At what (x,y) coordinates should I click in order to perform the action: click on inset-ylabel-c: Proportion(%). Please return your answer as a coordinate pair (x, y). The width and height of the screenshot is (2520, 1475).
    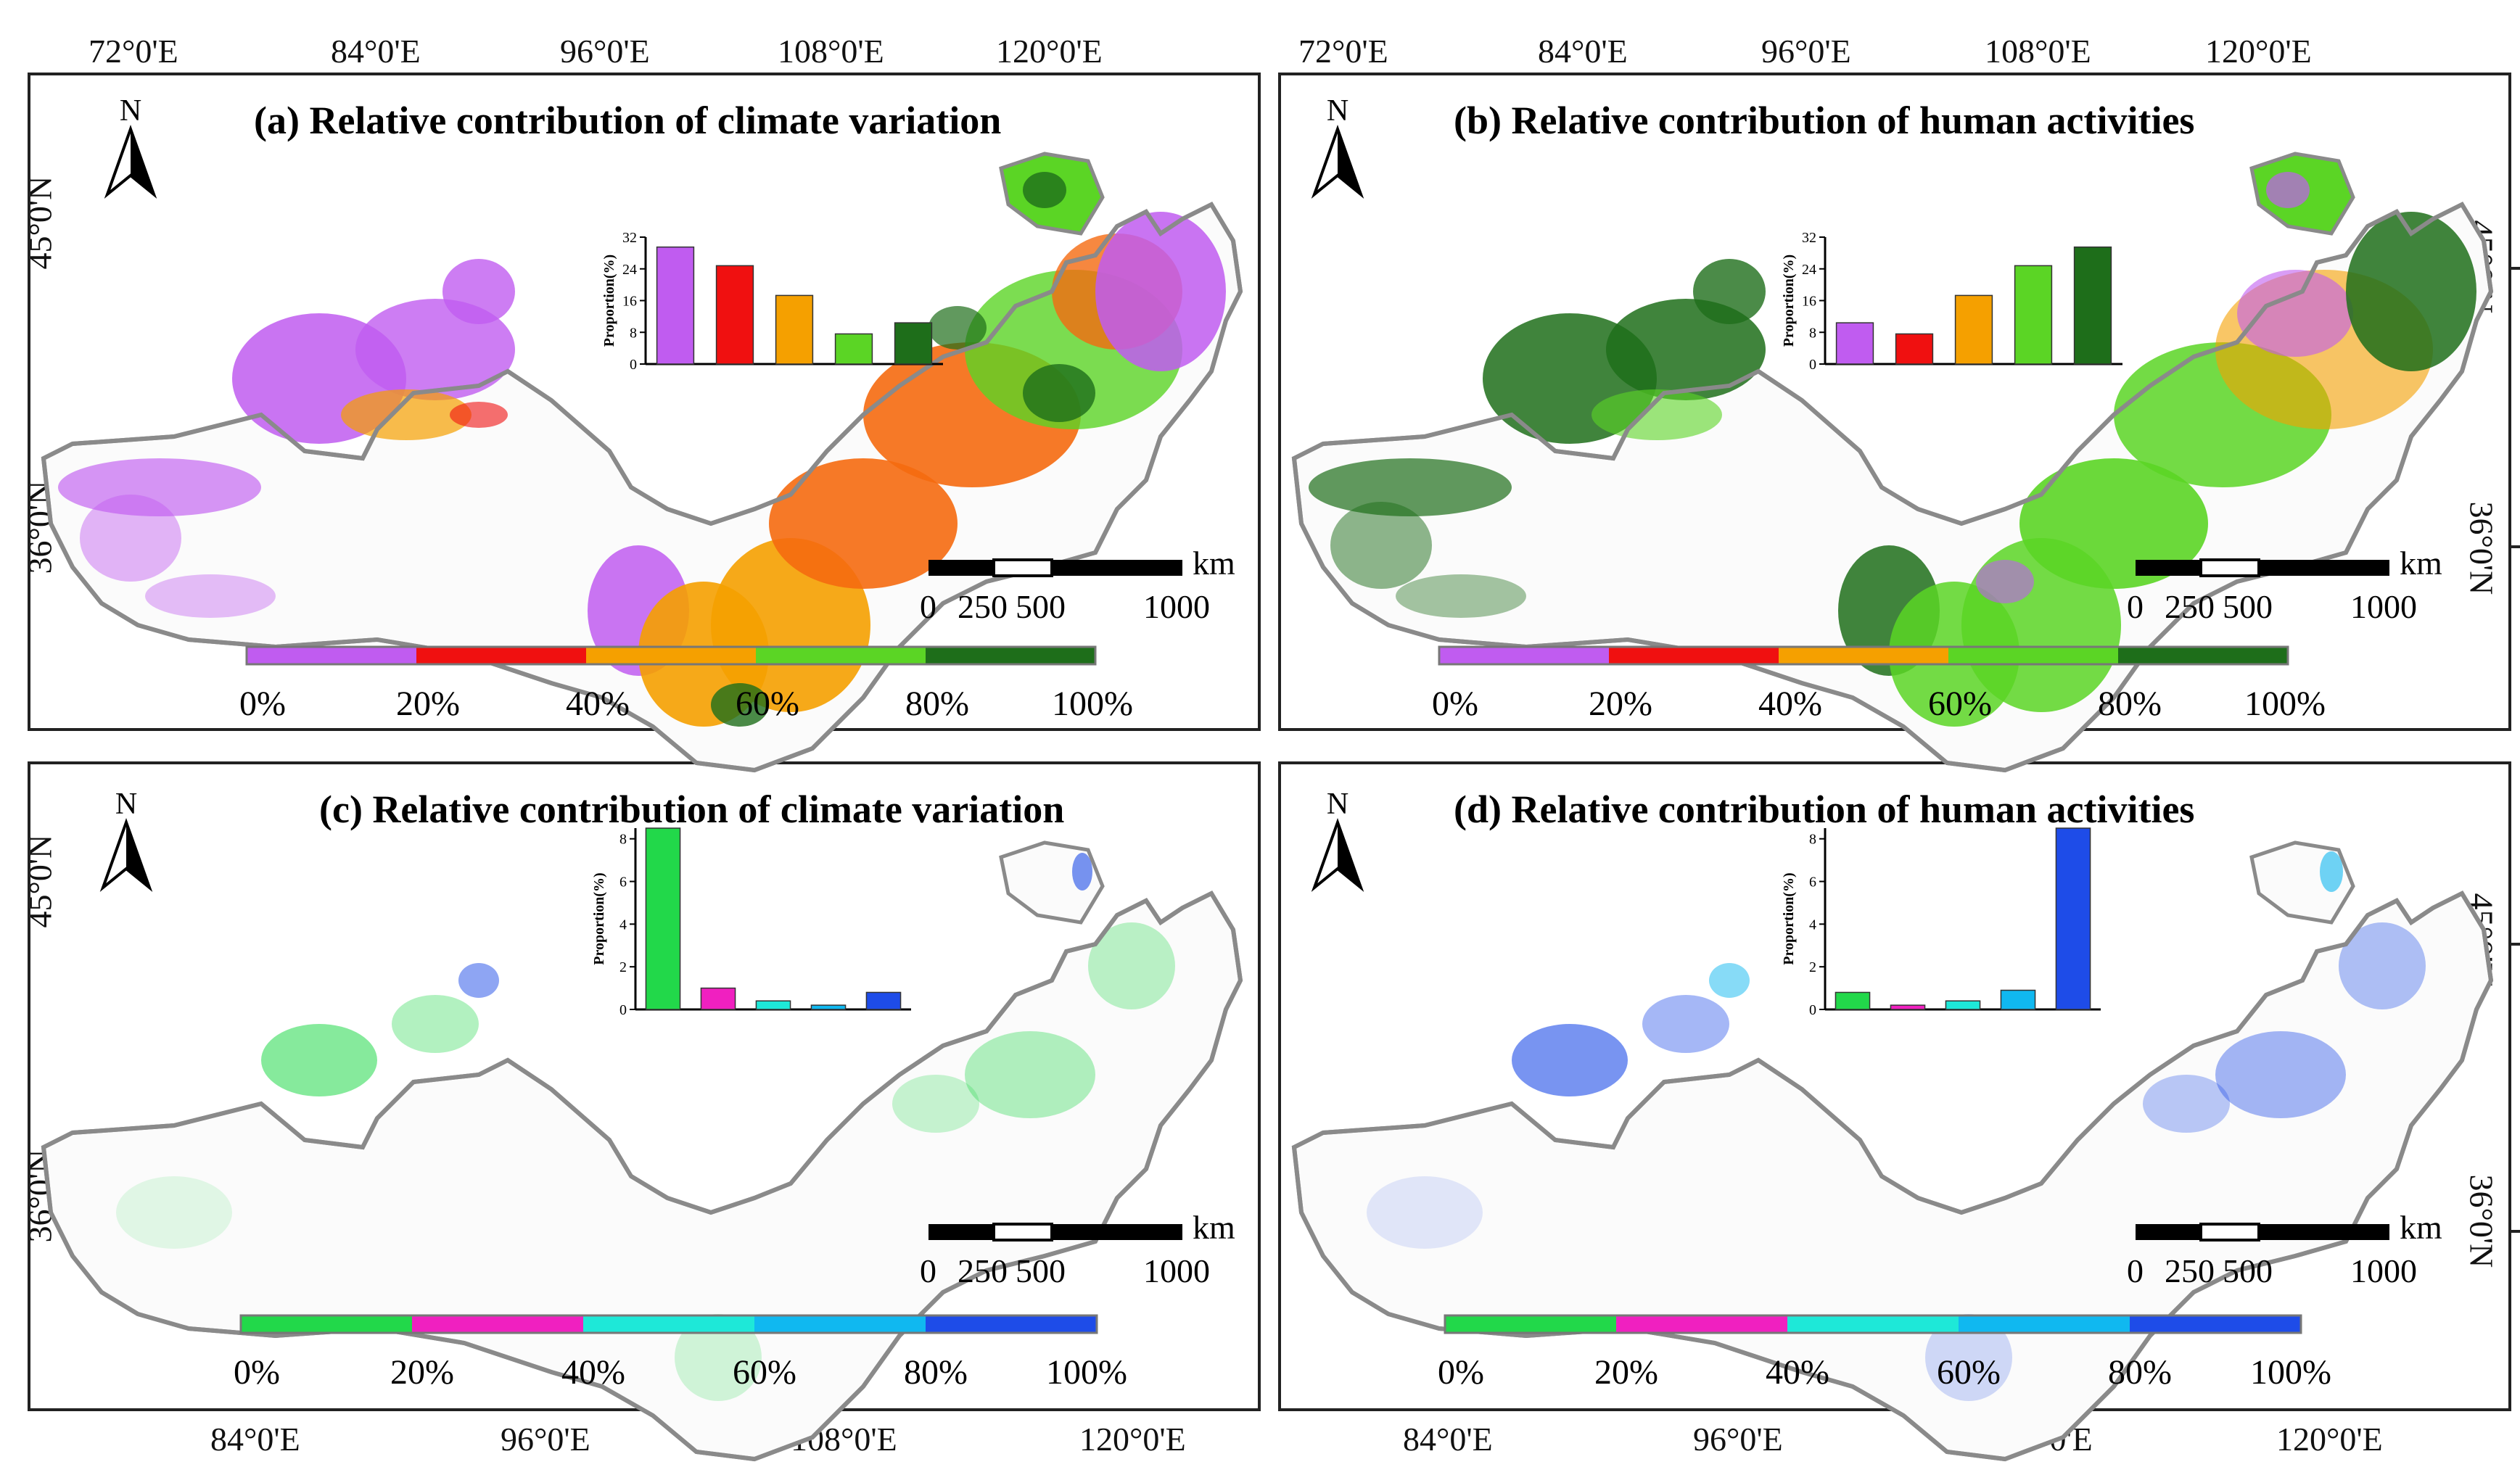
    Looking at the image, I should click on (599, 918).